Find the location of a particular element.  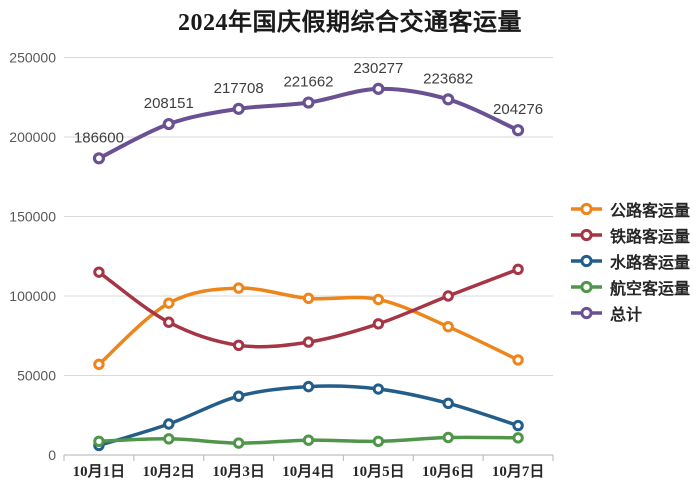

legend-item-air: 航空客运量 is located at coordinates (630, 287).